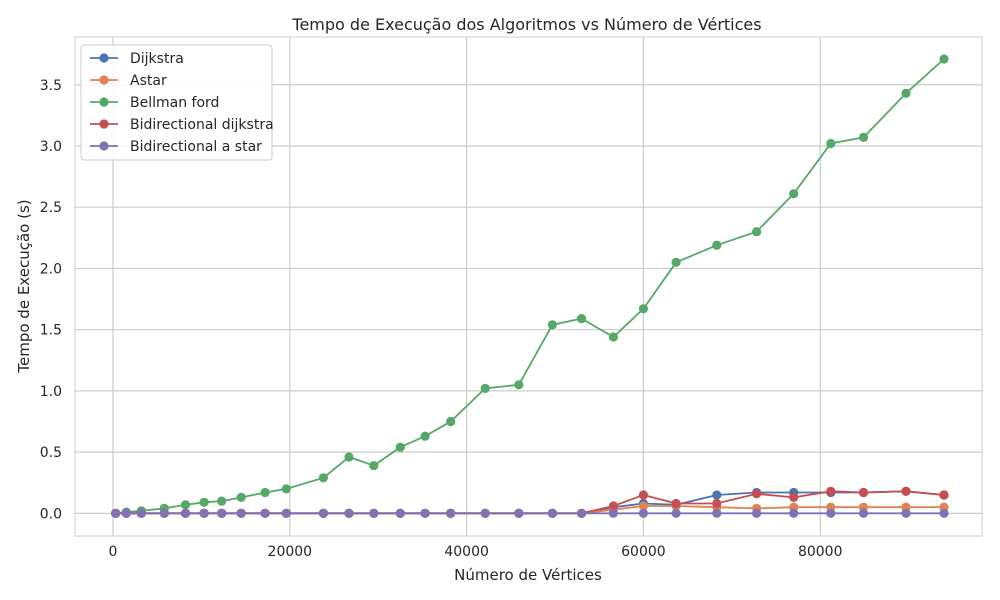 The image size is (1000, 600). Describe the element at coordinates (528, 575) in the screenshot. I see `x-axis-label: Número de Vértices` at that location.